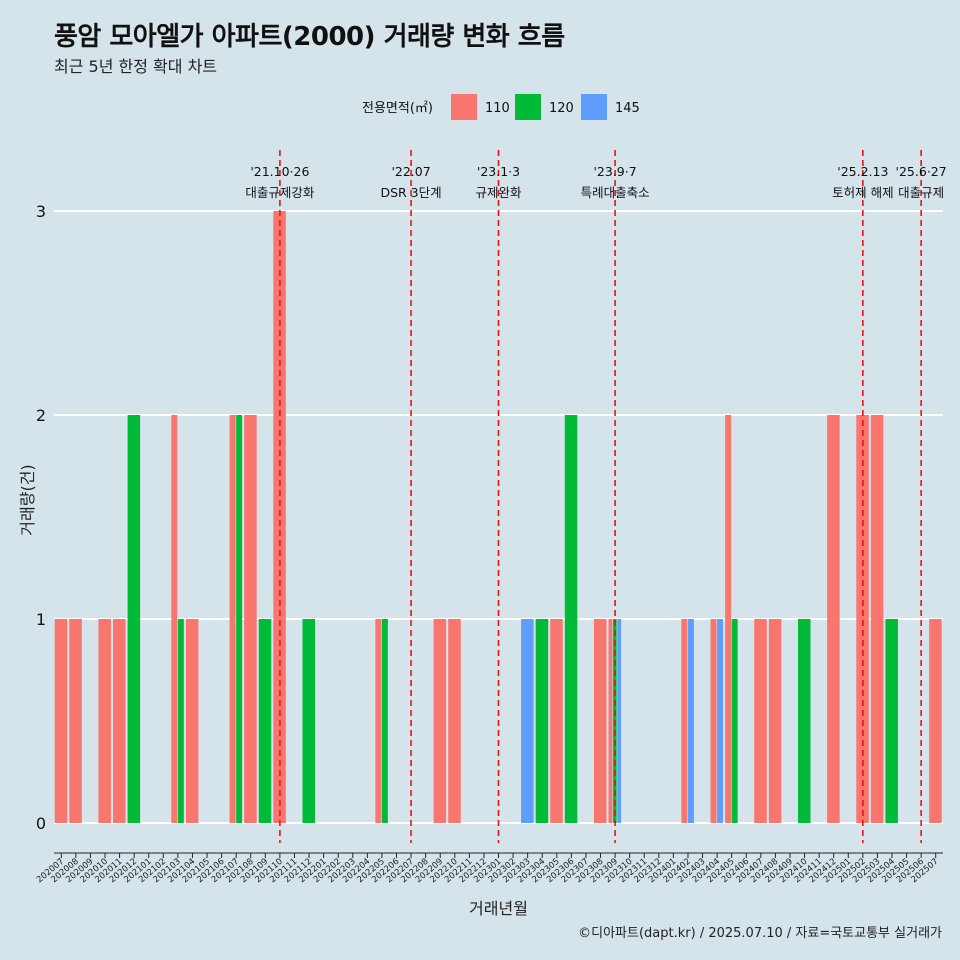 The width and height of the screenshot is (960, 960). I want to click on legend-label-120: 120, so click(561, 108).